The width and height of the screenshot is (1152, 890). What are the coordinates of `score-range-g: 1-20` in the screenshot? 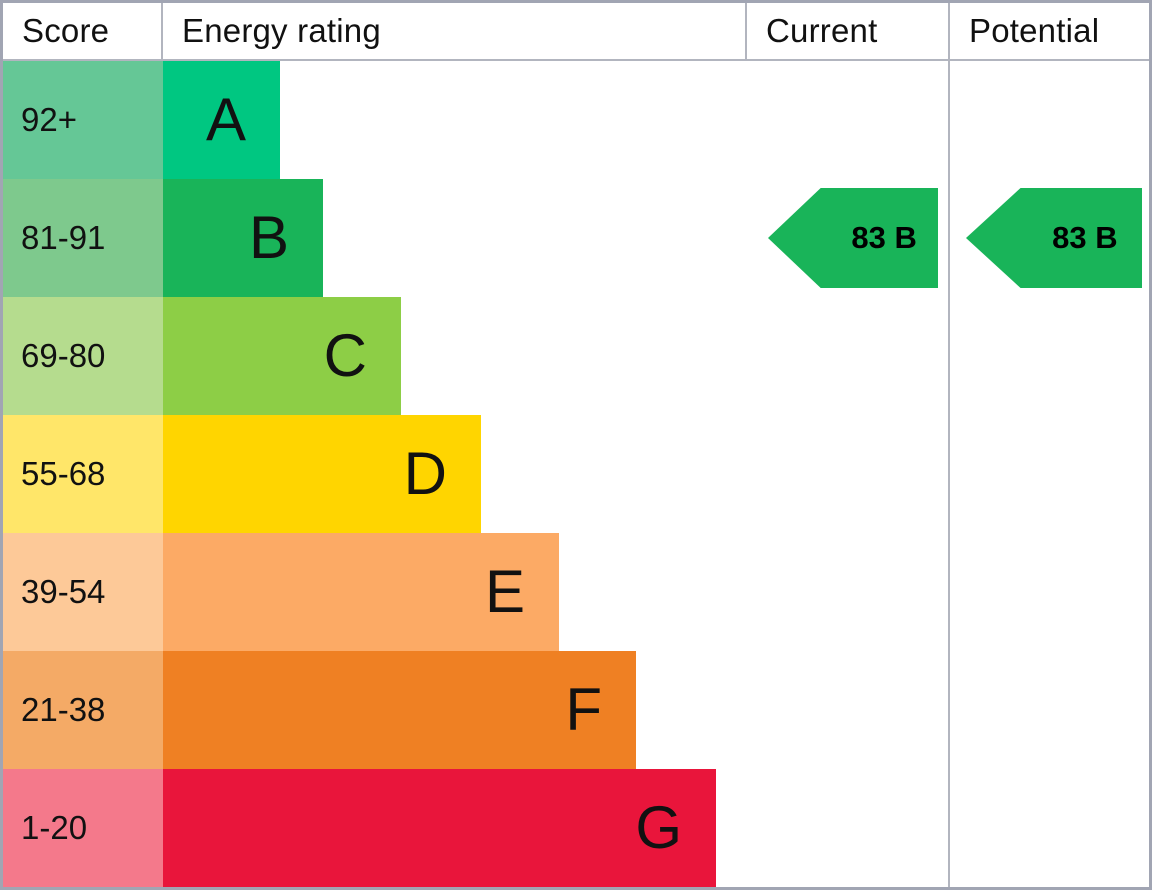 It's located at (83, 828).